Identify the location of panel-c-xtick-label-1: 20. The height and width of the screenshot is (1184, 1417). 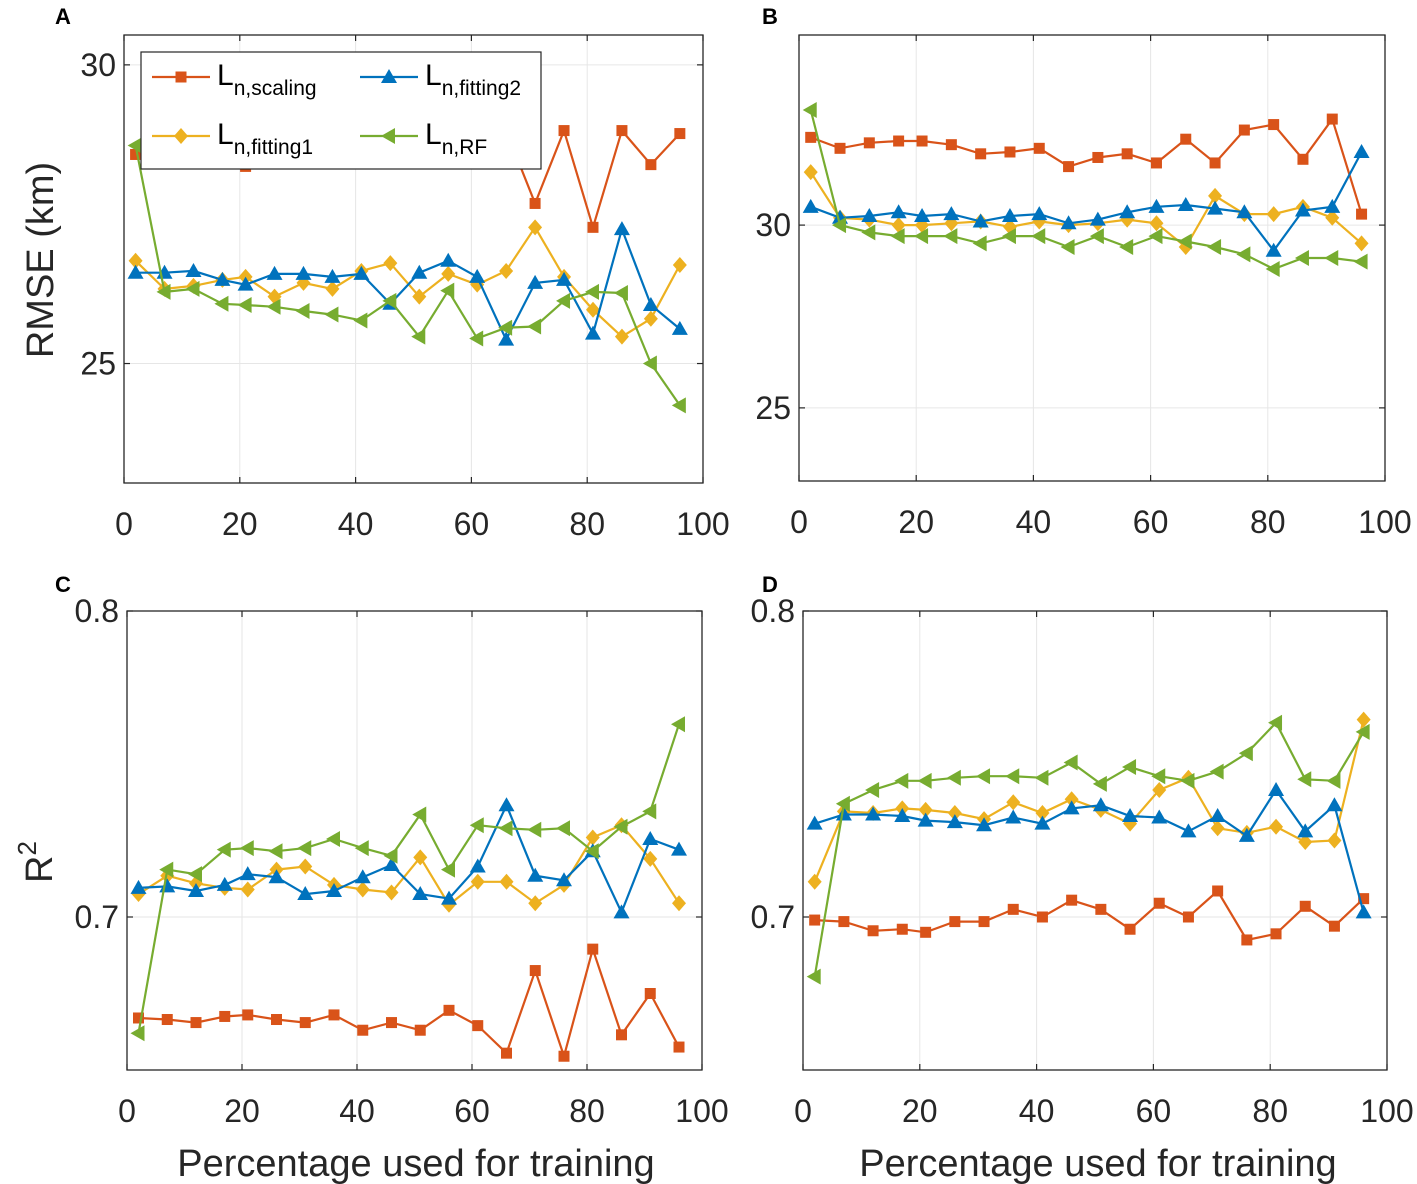
(242, 1111).